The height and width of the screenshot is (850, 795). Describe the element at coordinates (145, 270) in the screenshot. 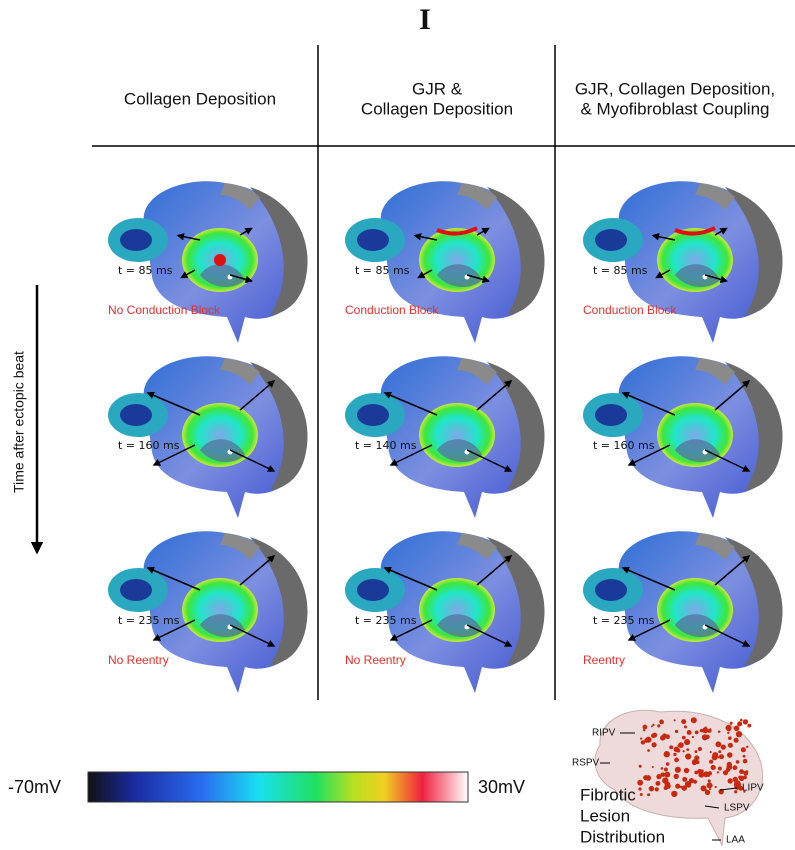

I see `time-label: t = 85 ms` at that location.